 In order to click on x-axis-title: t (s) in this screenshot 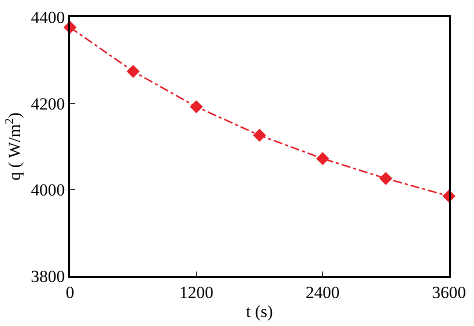, I will do `click(259, 312)`.